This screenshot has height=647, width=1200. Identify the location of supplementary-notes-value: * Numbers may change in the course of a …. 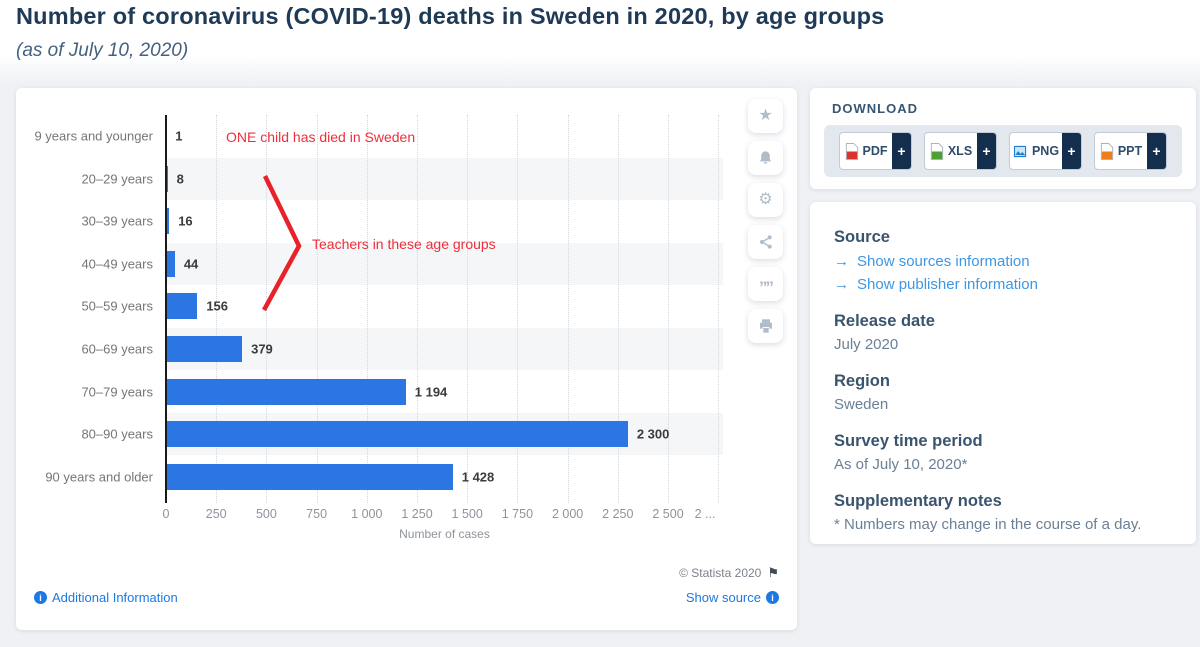
(988, 524).